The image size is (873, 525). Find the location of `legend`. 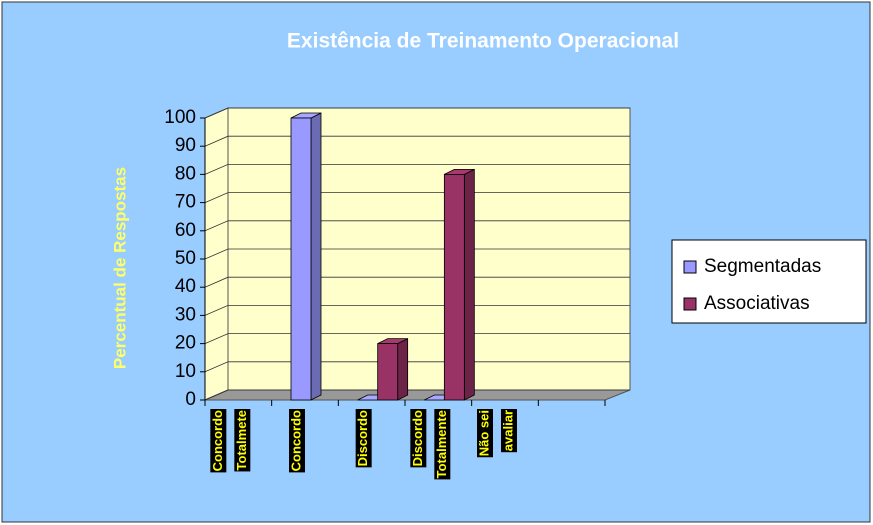

legend is located at coordinates (769, 281).